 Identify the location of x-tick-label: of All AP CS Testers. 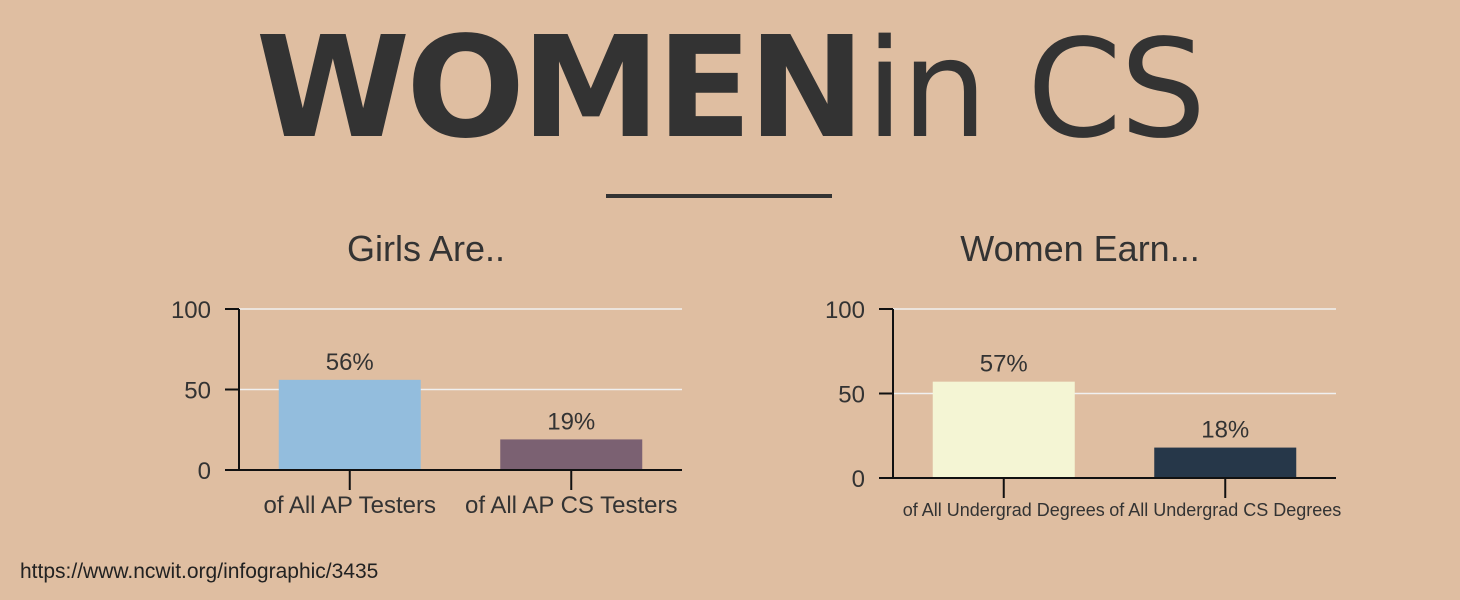
(571, 505).